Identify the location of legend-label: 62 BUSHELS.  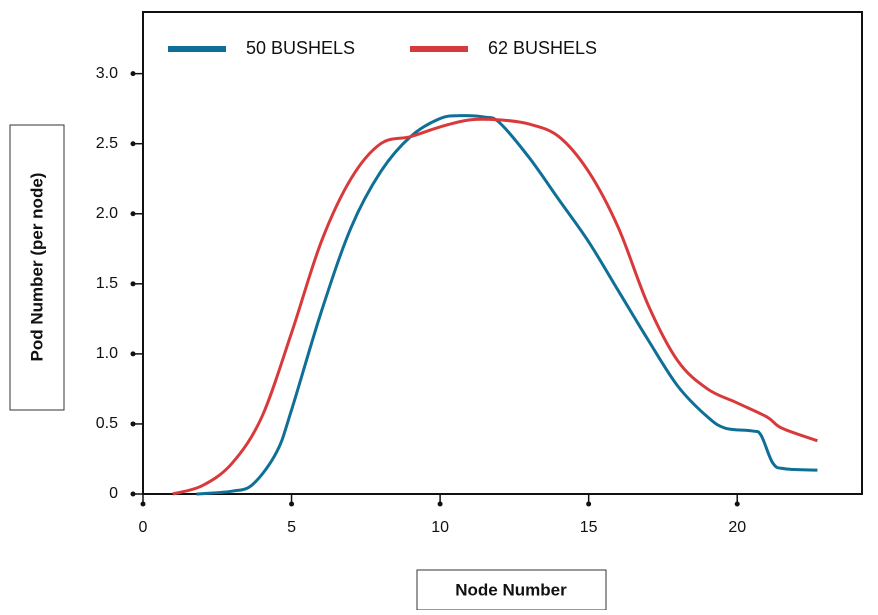
(542, 48).